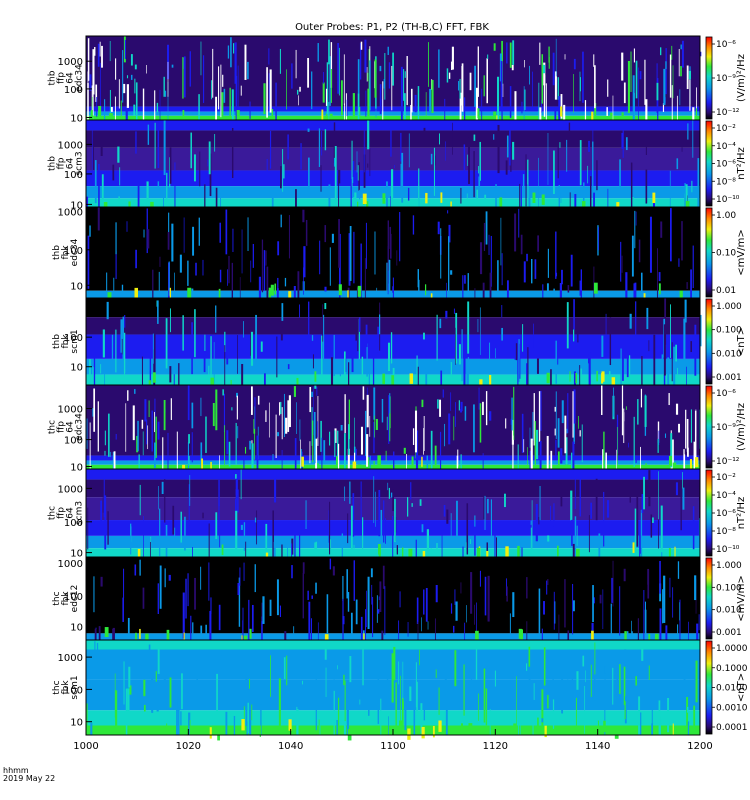 This screenshot has height=800, width=750. I want to click on y-tick-label: 1000, so click(70, 213).